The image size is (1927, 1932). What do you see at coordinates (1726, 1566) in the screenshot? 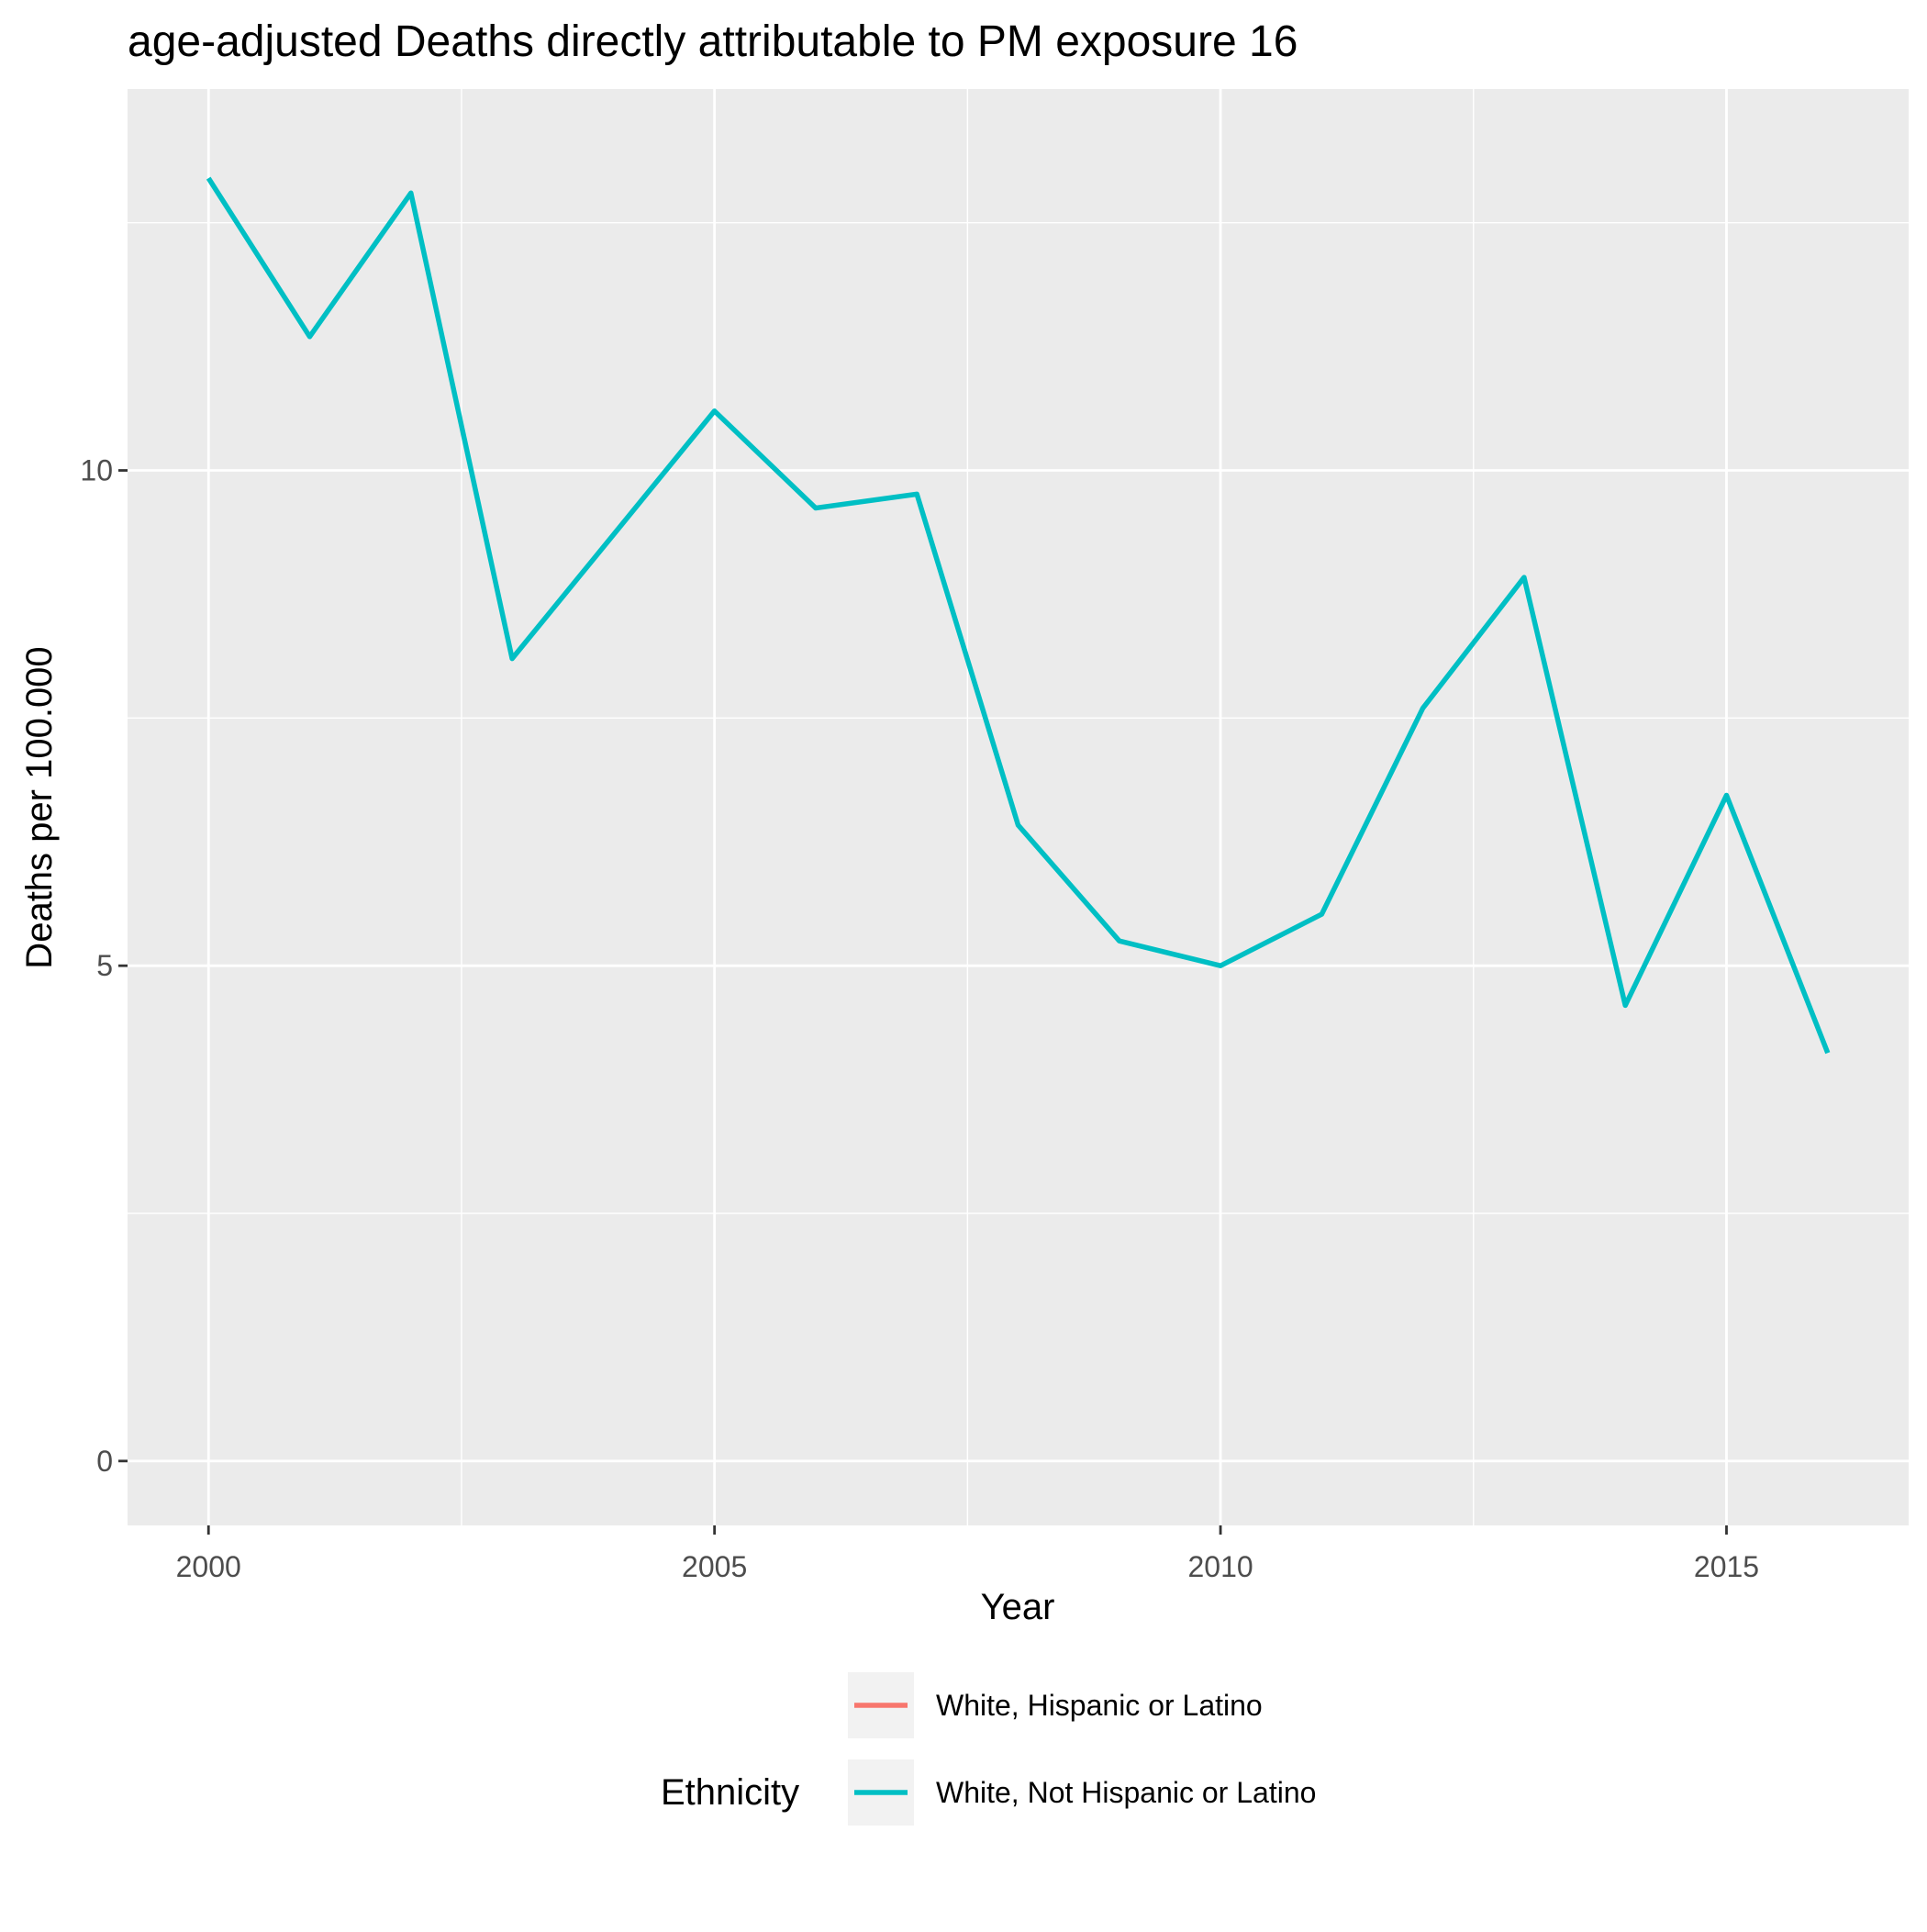
I see `x-tick-label: 2015` at bounding box center [1726, 1566].